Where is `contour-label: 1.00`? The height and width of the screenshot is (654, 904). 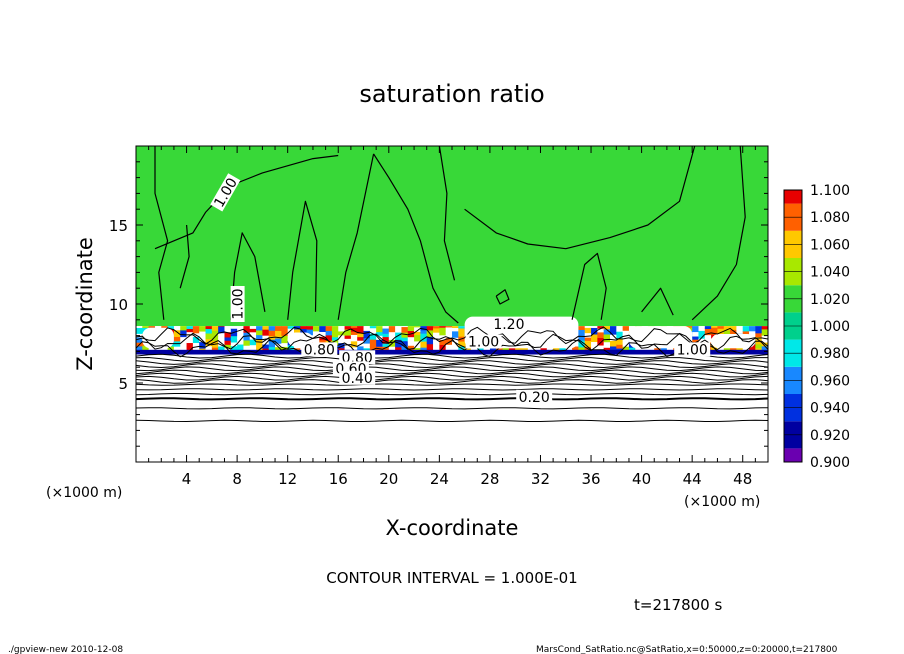 contour-label: 1.00 is located at coordinates (483, 343).